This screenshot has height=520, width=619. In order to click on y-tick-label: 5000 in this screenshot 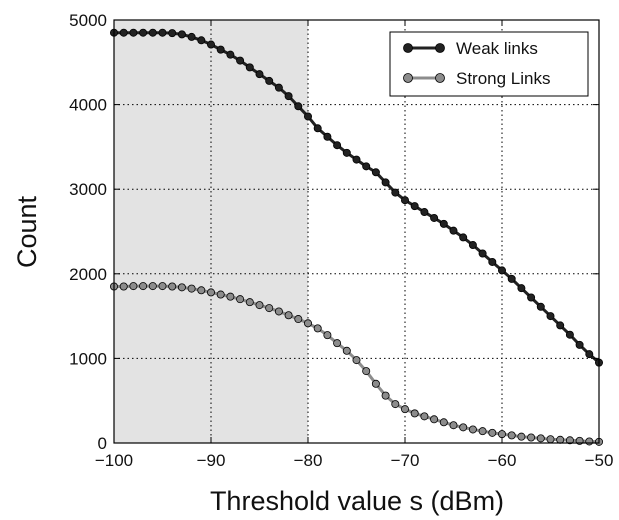, I will do `click(88, 20)`.